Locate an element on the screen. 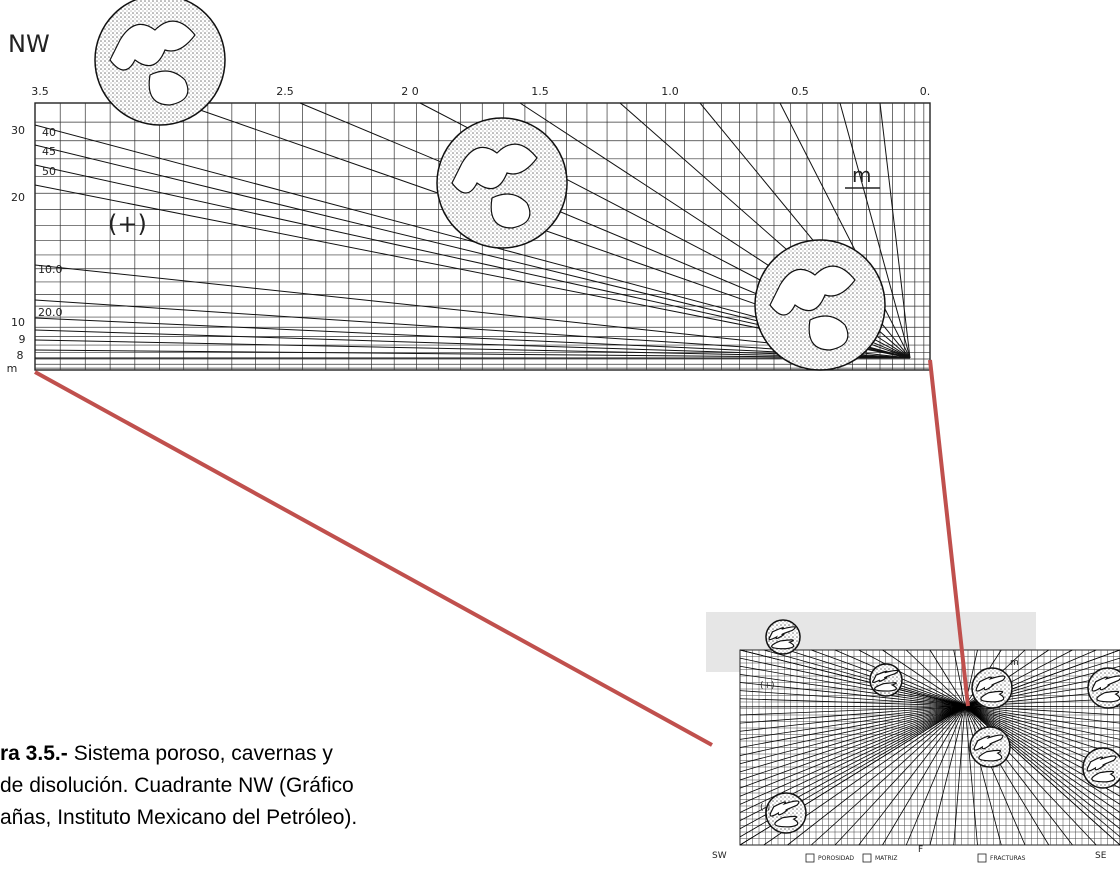  thumb-label: SE is located at coordinates (1101, 856).